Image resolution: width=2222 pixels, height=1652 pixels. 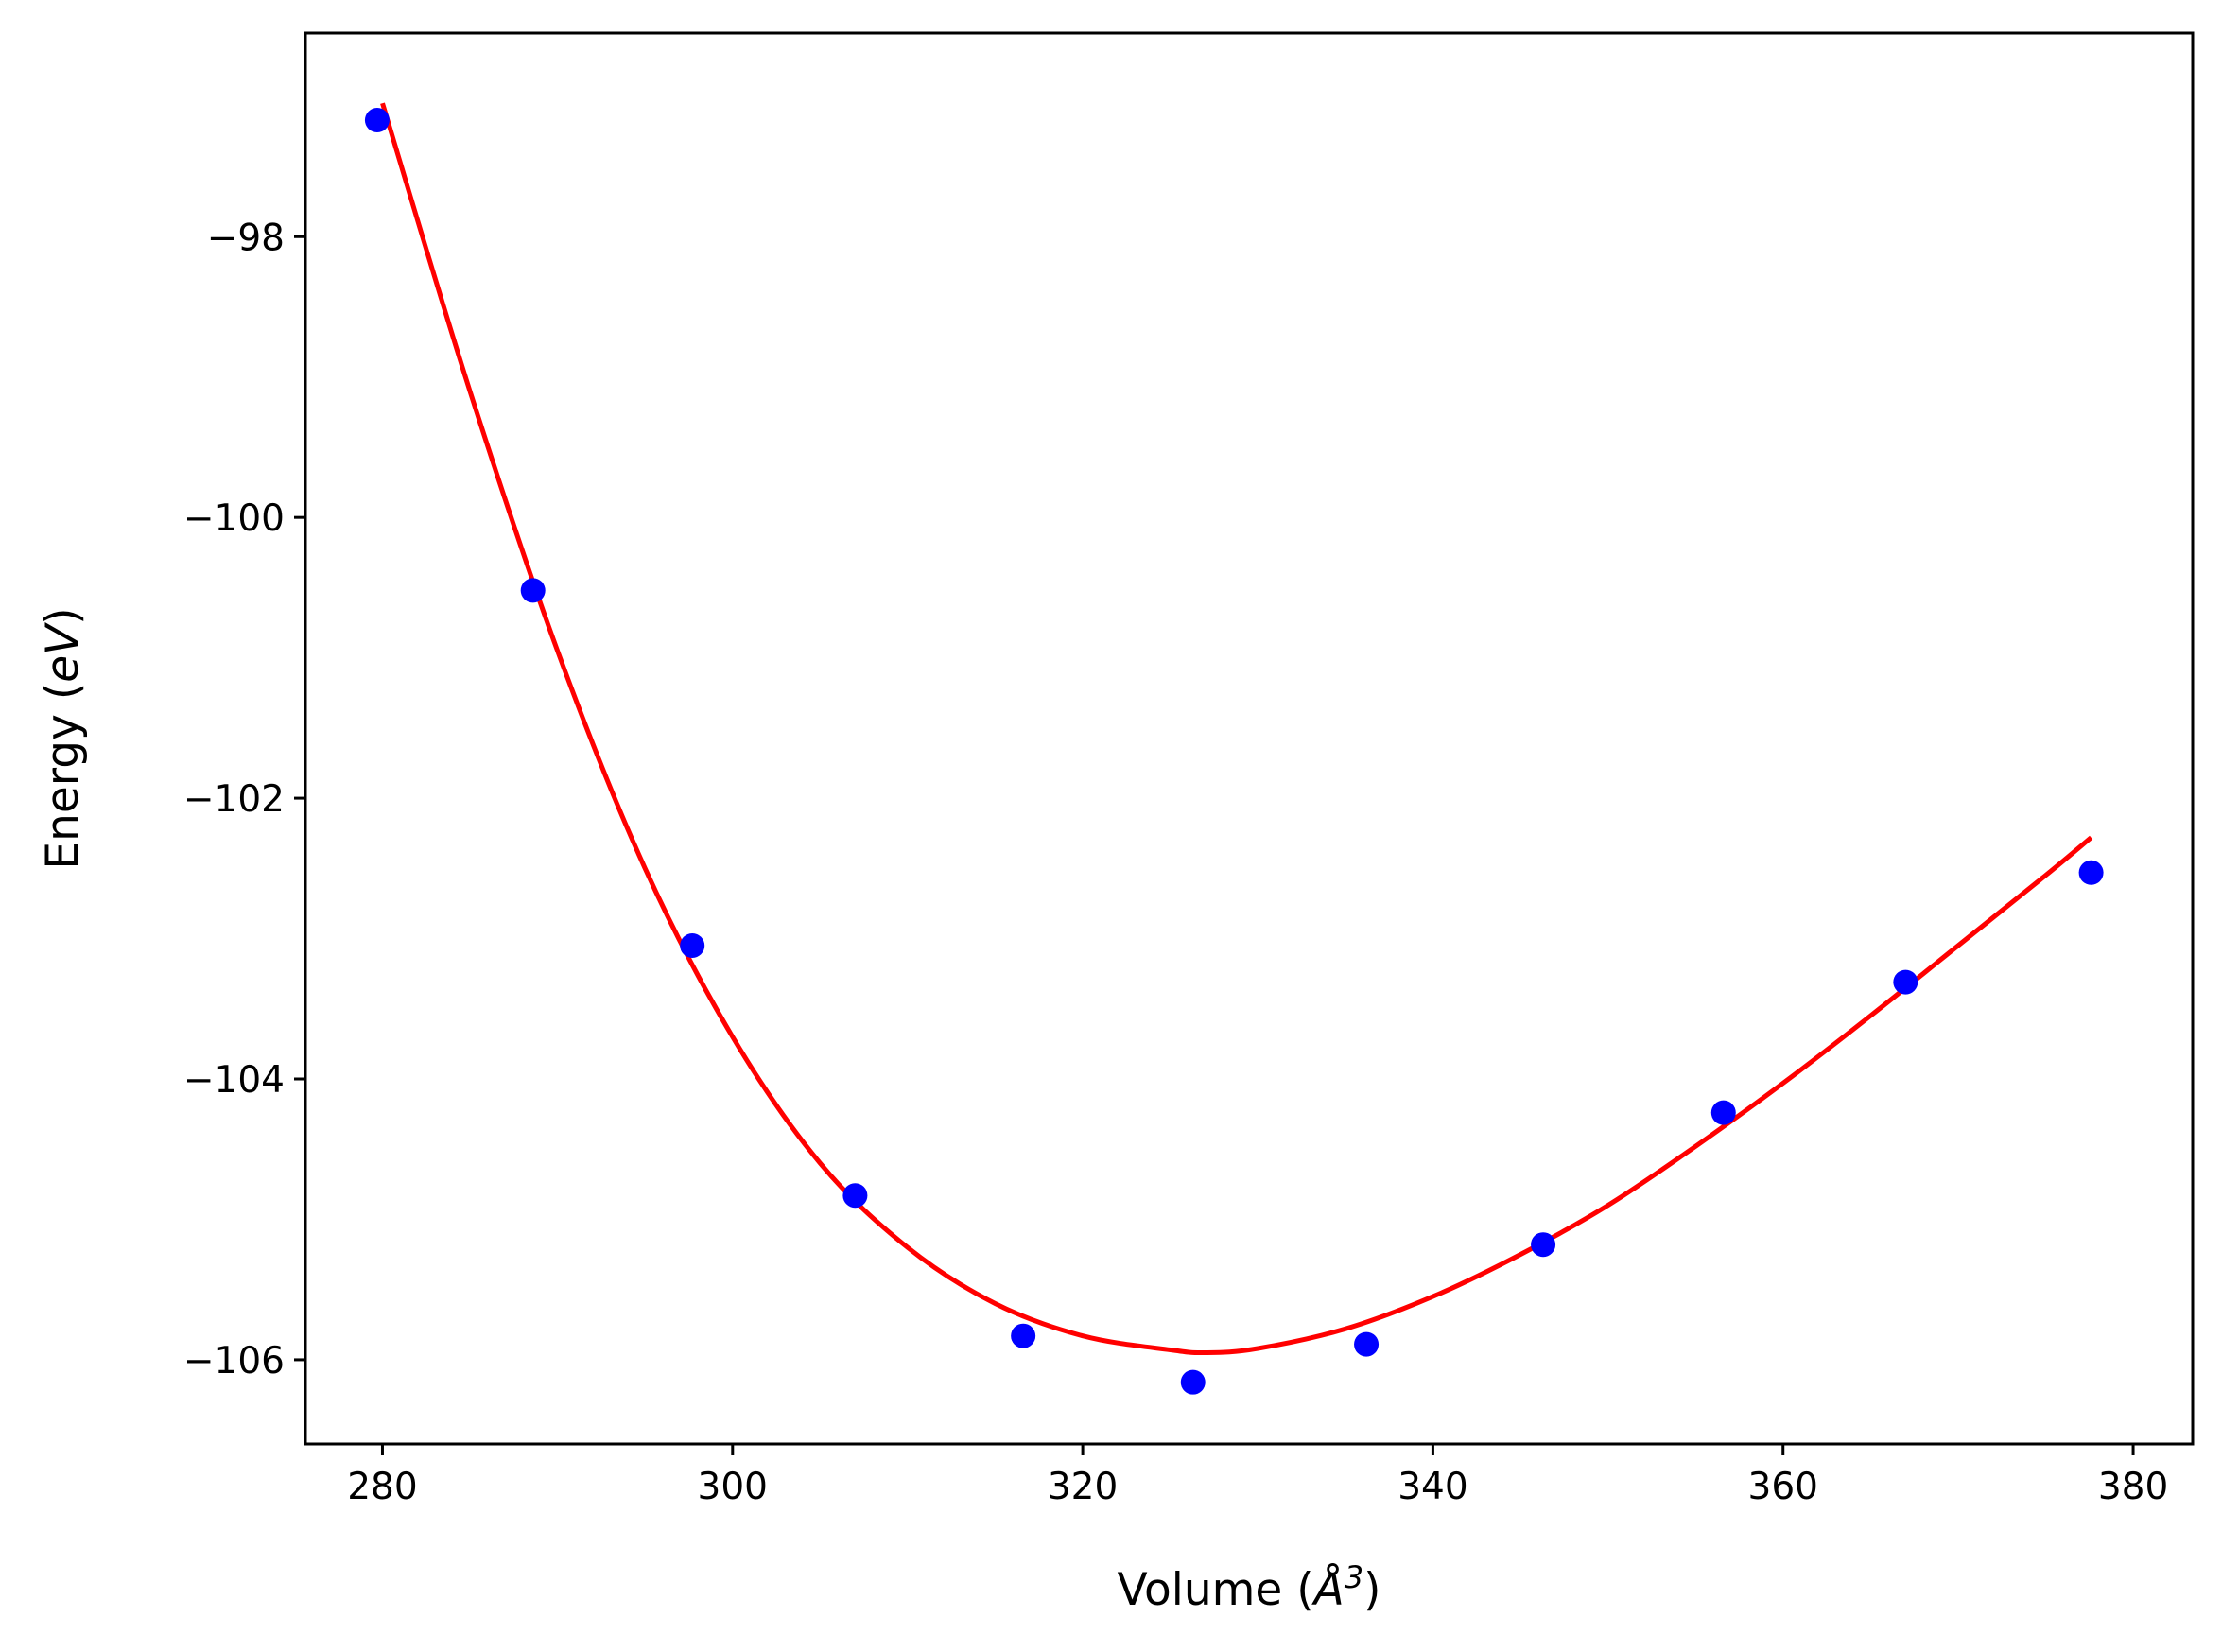 What do you see at coordinates (234, 519) in the screenshot?
I see `y-tick-label: −100` at bounding box center [234, 519].